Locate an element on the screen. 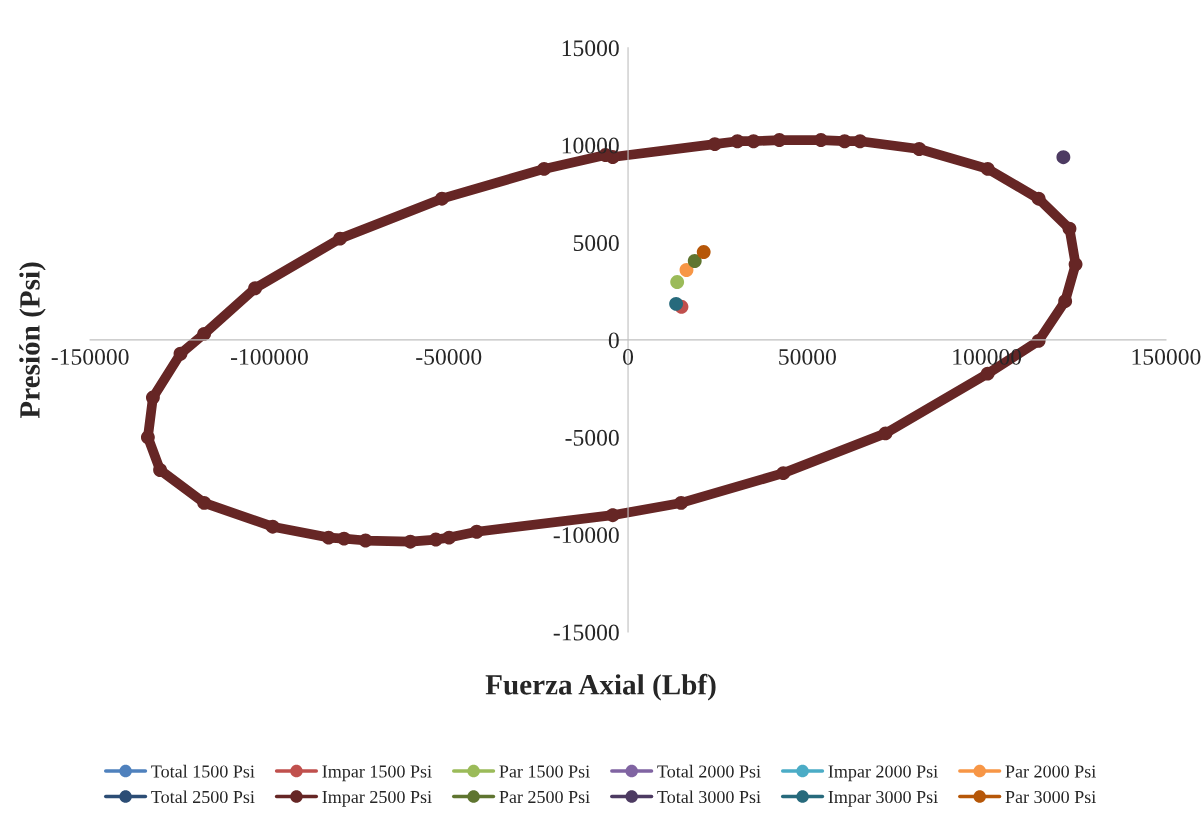  legend-label: Impar 2500 Psi is located at coordinates (377, 798).